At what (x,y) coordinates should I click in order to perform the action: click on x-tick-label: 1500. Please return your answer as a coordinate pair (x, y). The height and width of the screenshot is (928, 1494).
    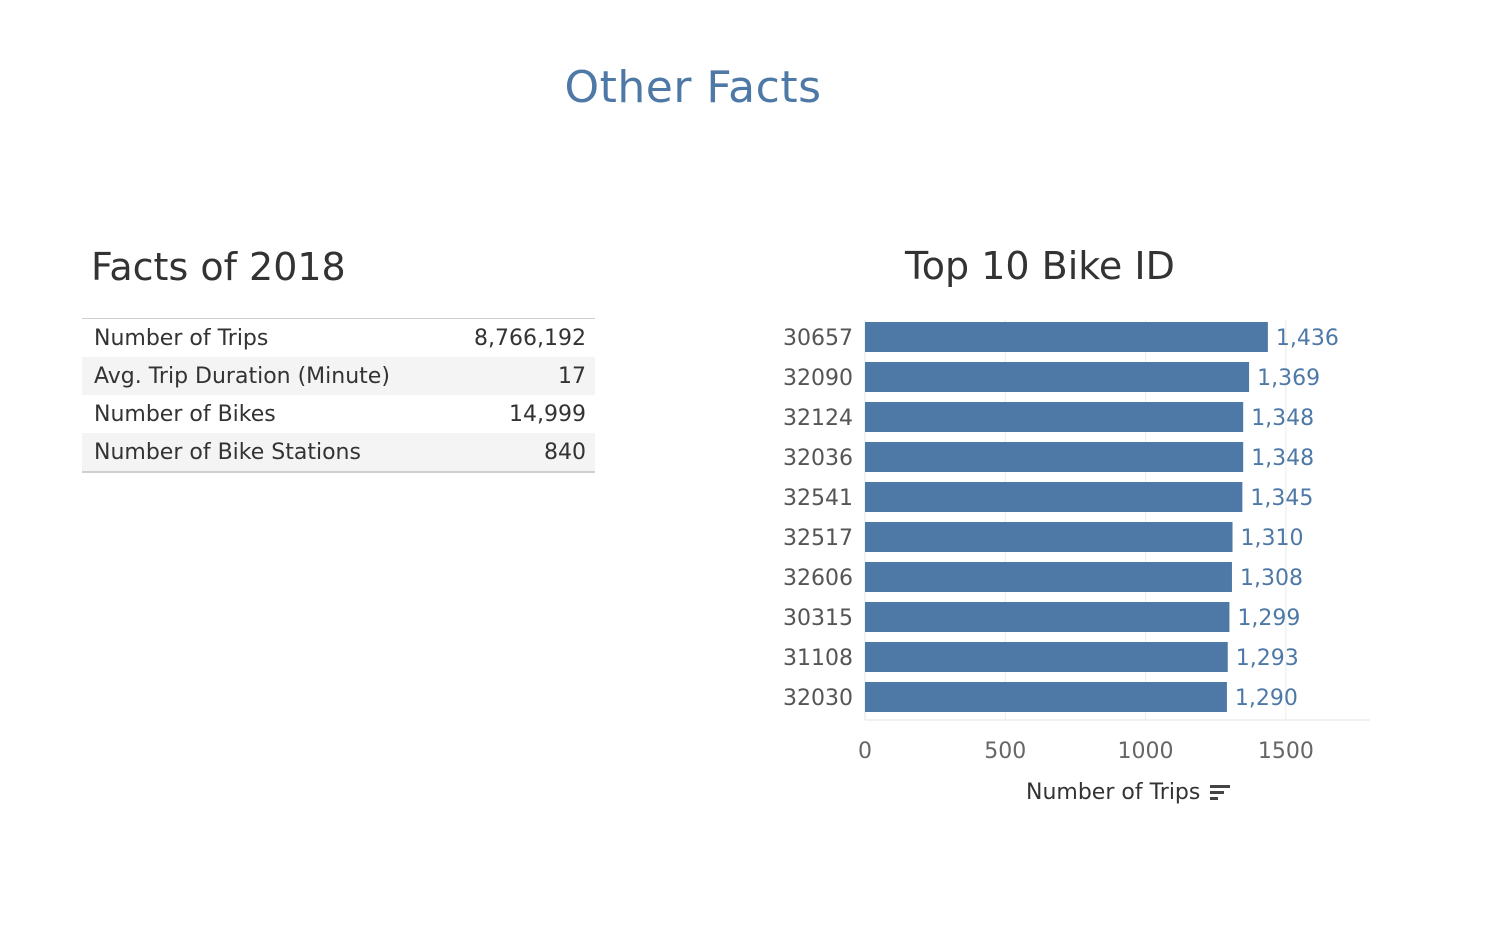
    Looking at the image, I should click on (1286, 751).